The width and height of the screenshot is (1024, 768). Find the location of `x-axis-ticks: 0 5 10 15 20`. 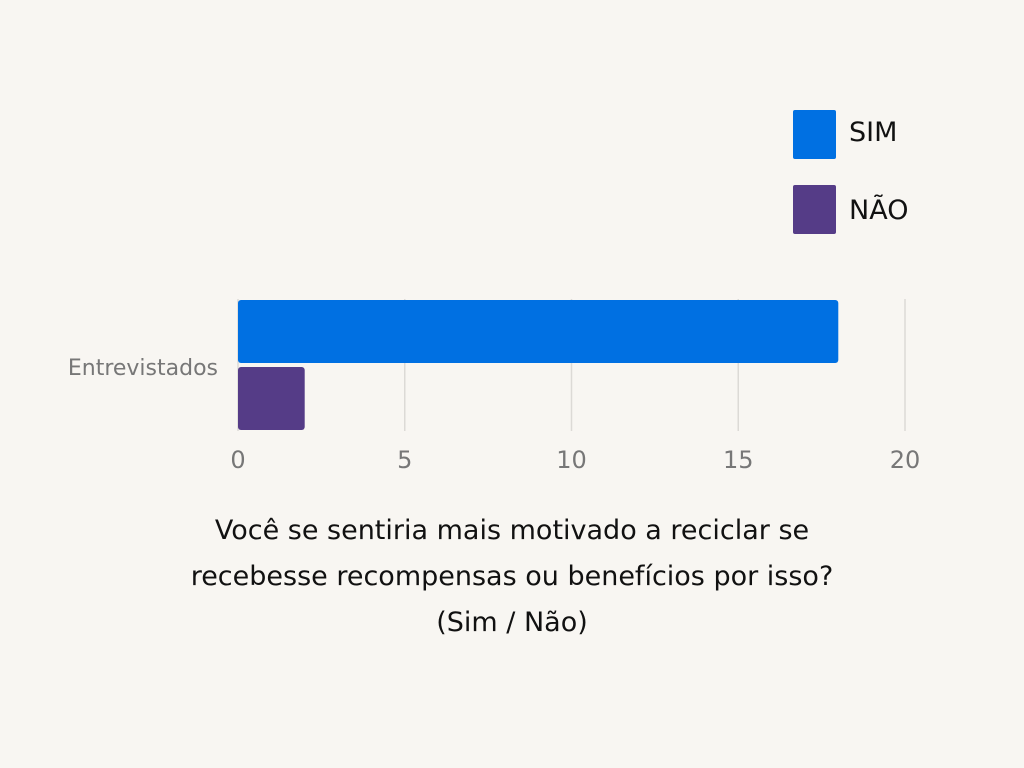

x-axis-ticks: 0 5 10 15 20 is located at coordinates (575, 460).